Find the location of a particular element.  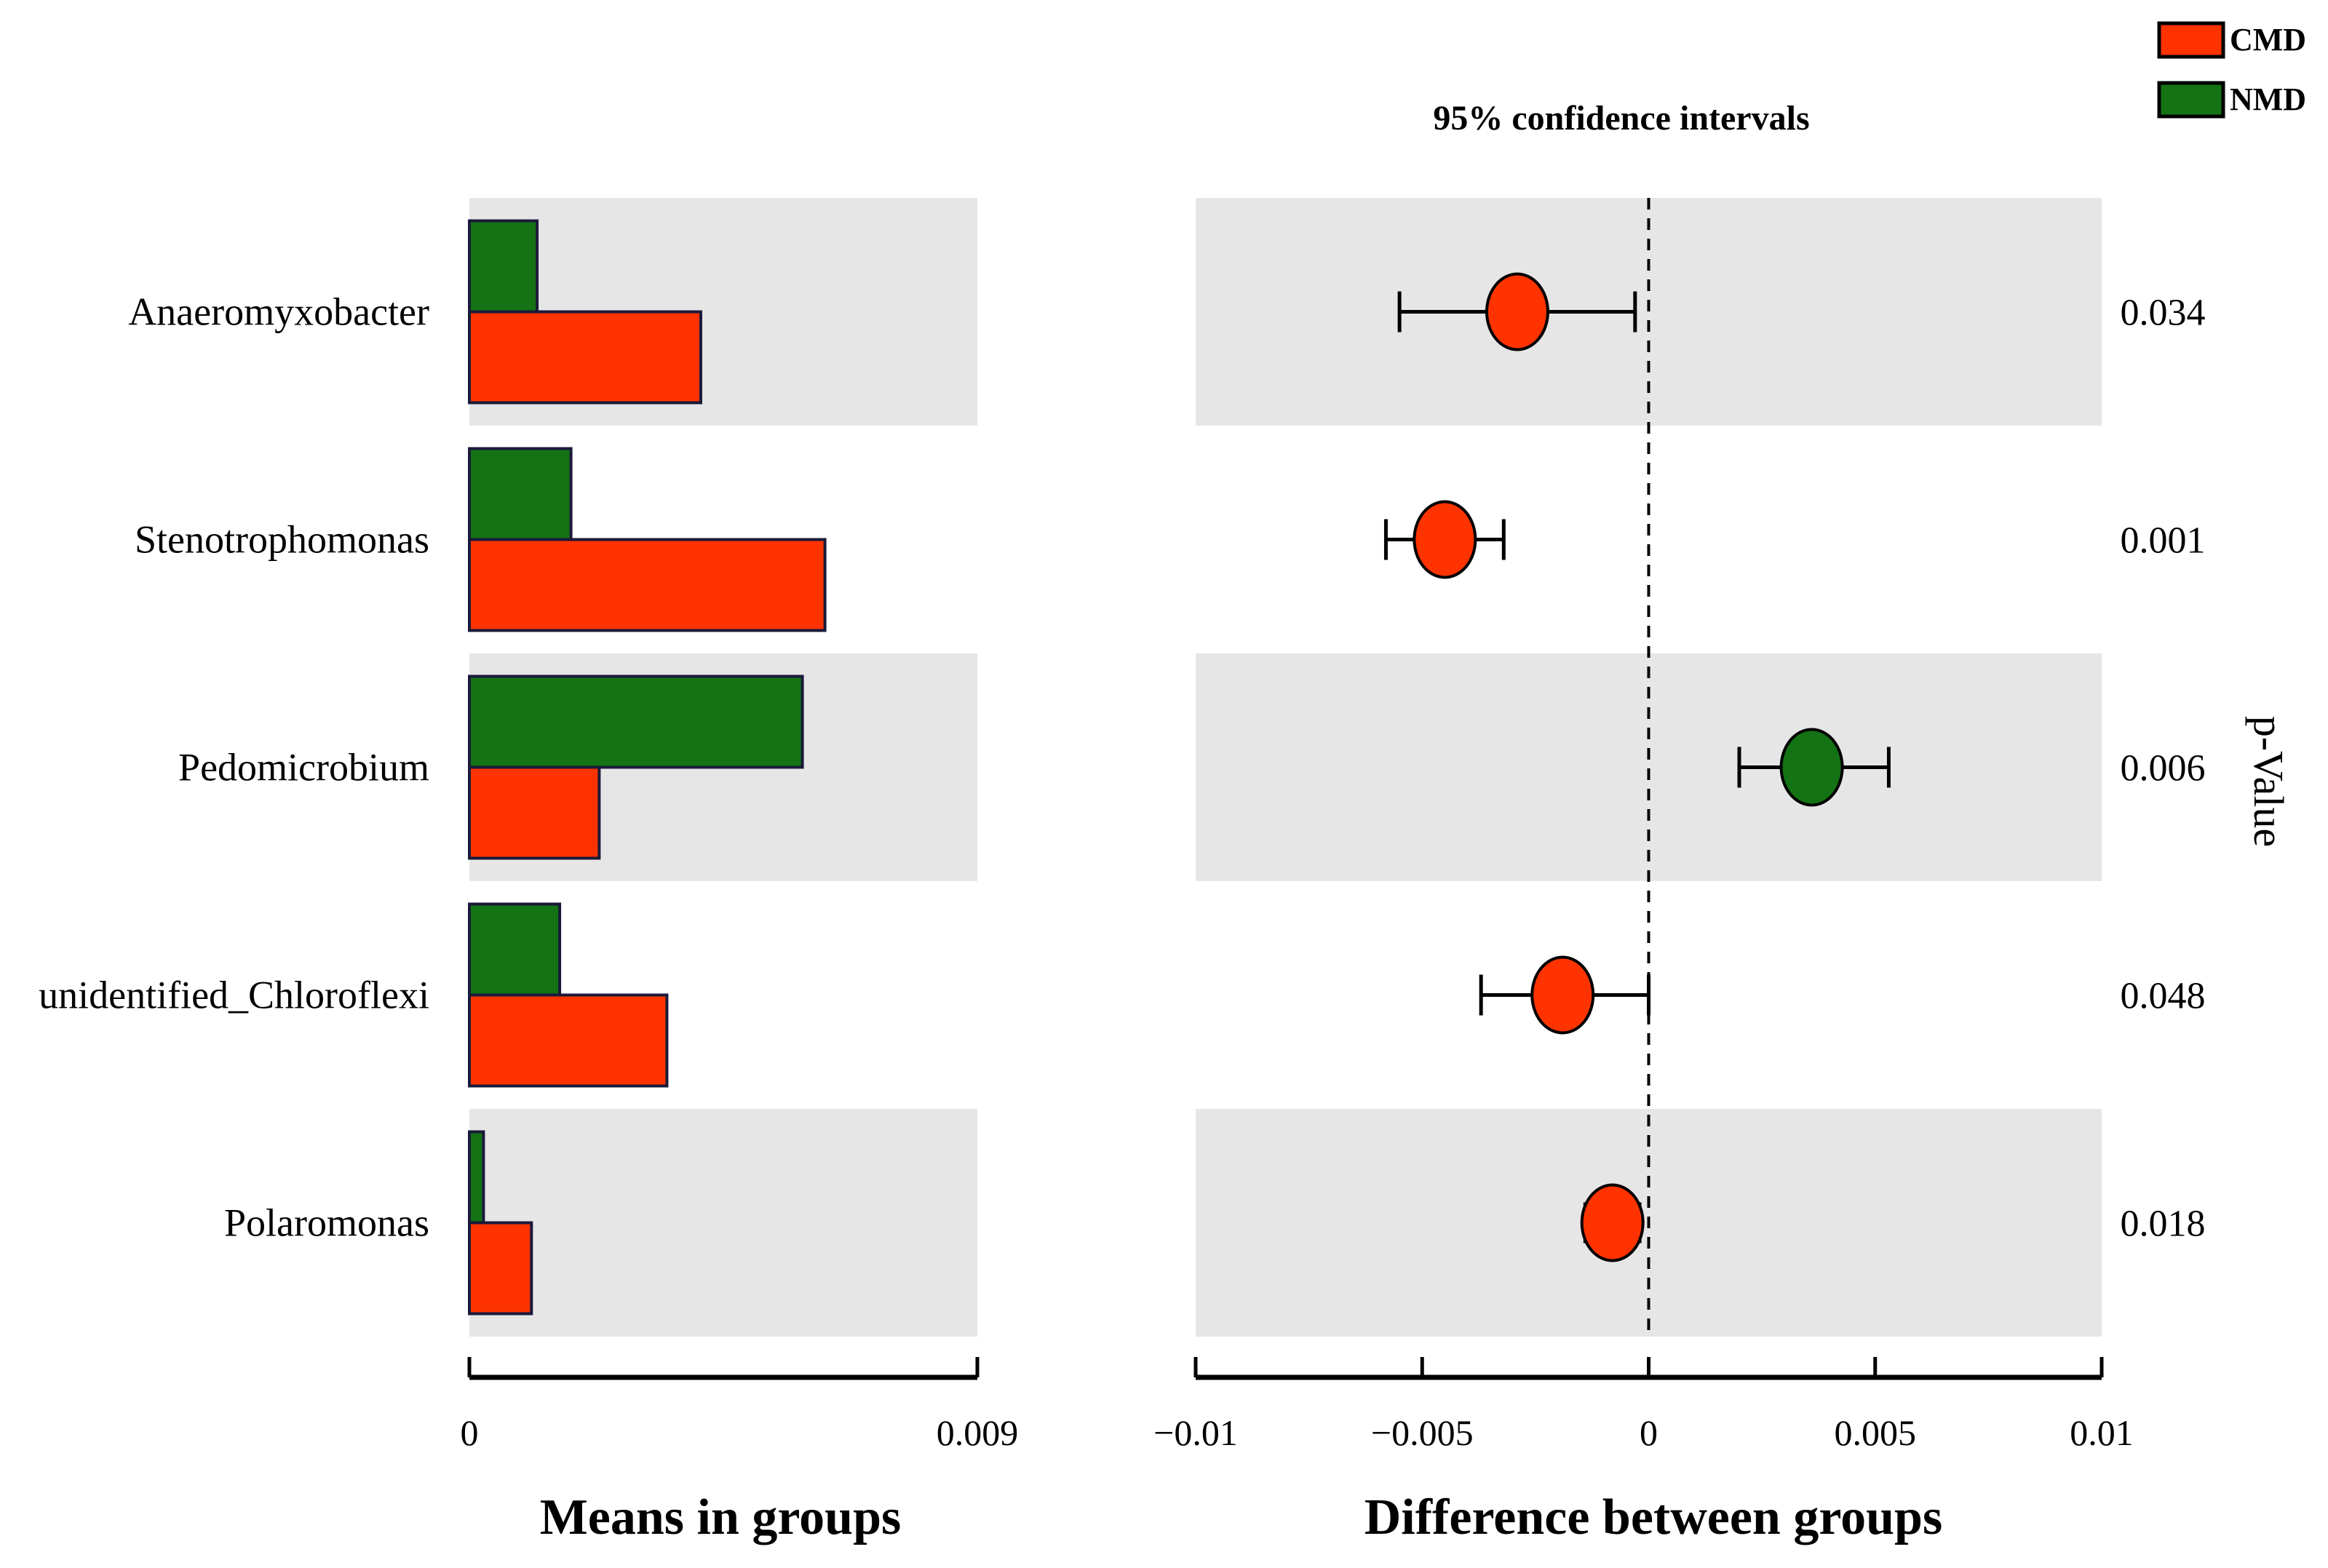

axes: 0 0.009 −0.01 −0.005 0 0.005 0.01 is located at coordinates (1297, 1405).